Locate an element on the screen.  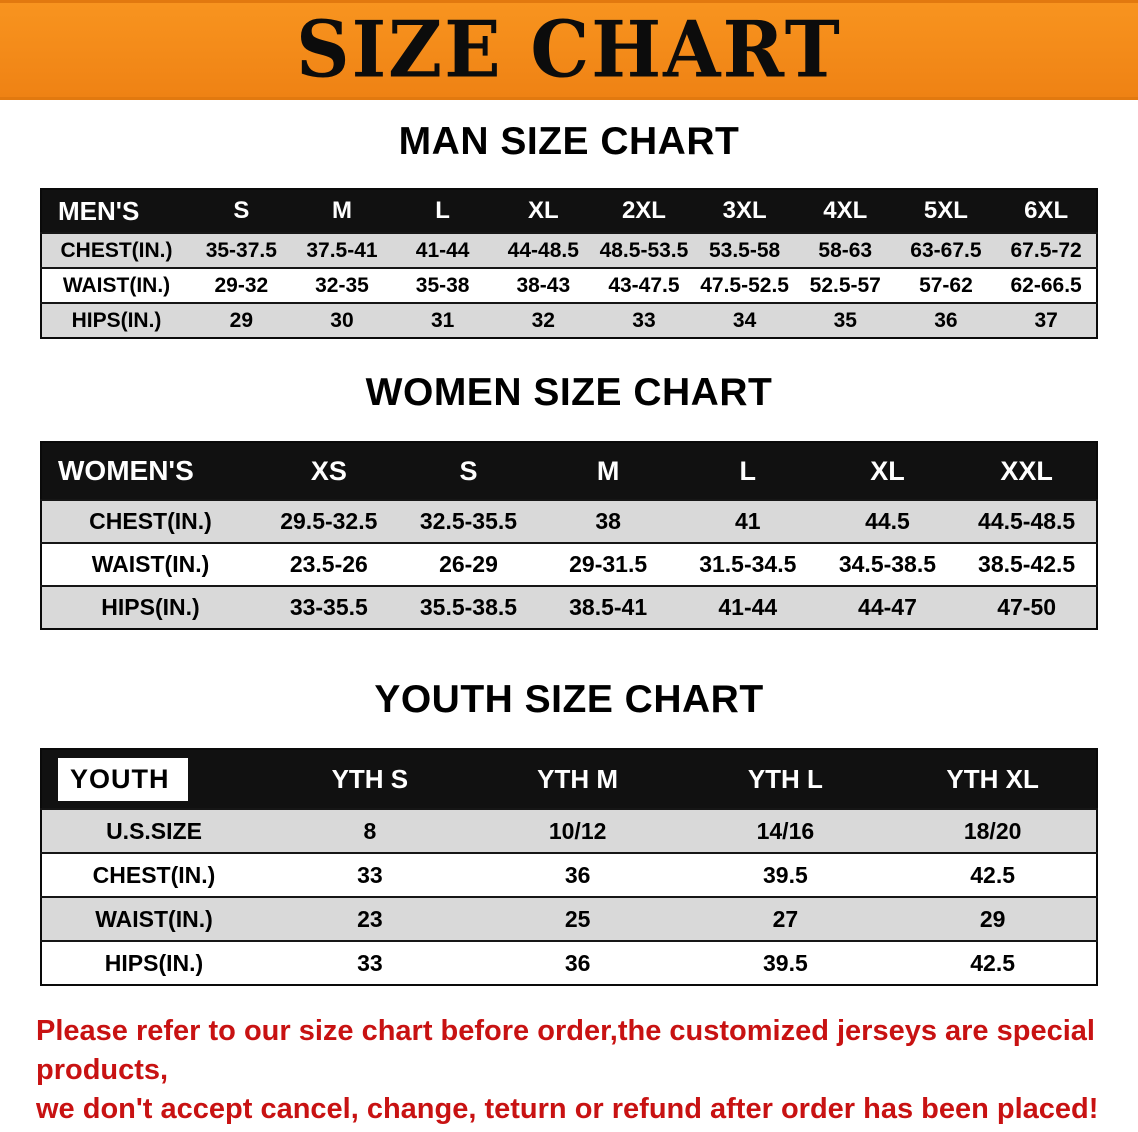
women-section-heading: WOMEN SIZE CHART is located at coordinates (569, 392).